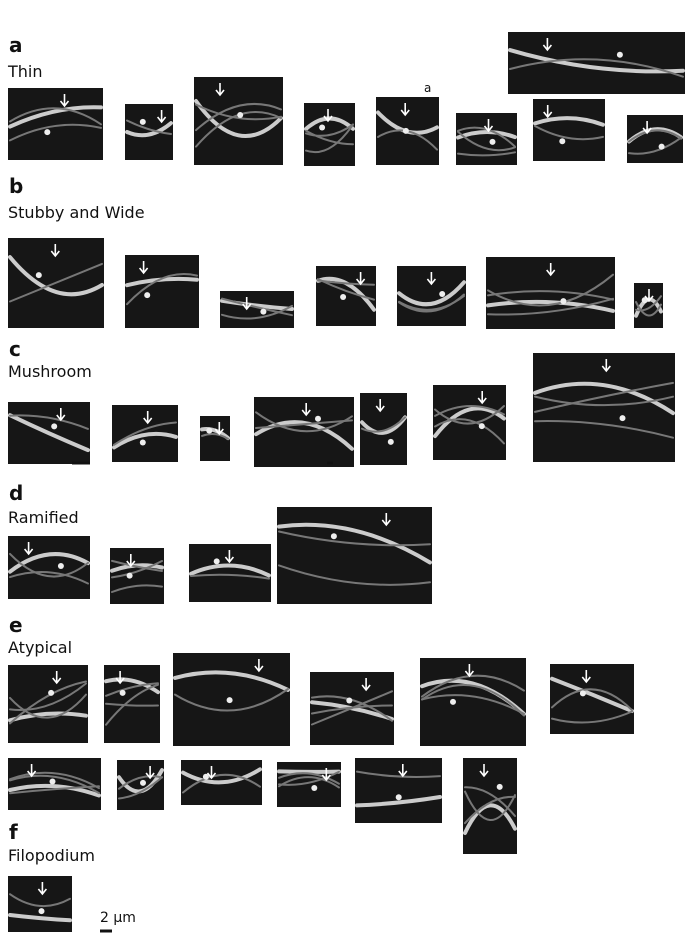 The image size is (685, 938). I want to click on panel-title: Stubby and Wide, so click(76, 212).